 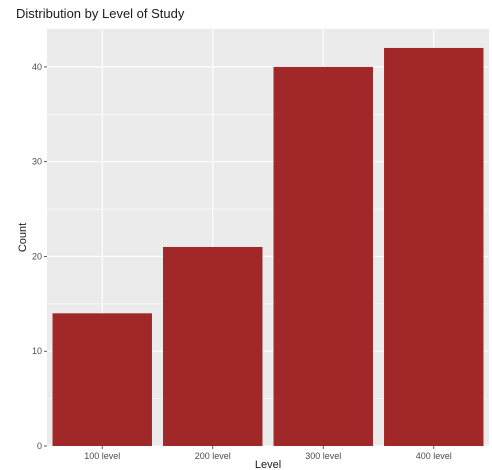 I want to click on x-axis-ticks: 100 level 200 level 300 level 400 level, so click(x=268, y=453).